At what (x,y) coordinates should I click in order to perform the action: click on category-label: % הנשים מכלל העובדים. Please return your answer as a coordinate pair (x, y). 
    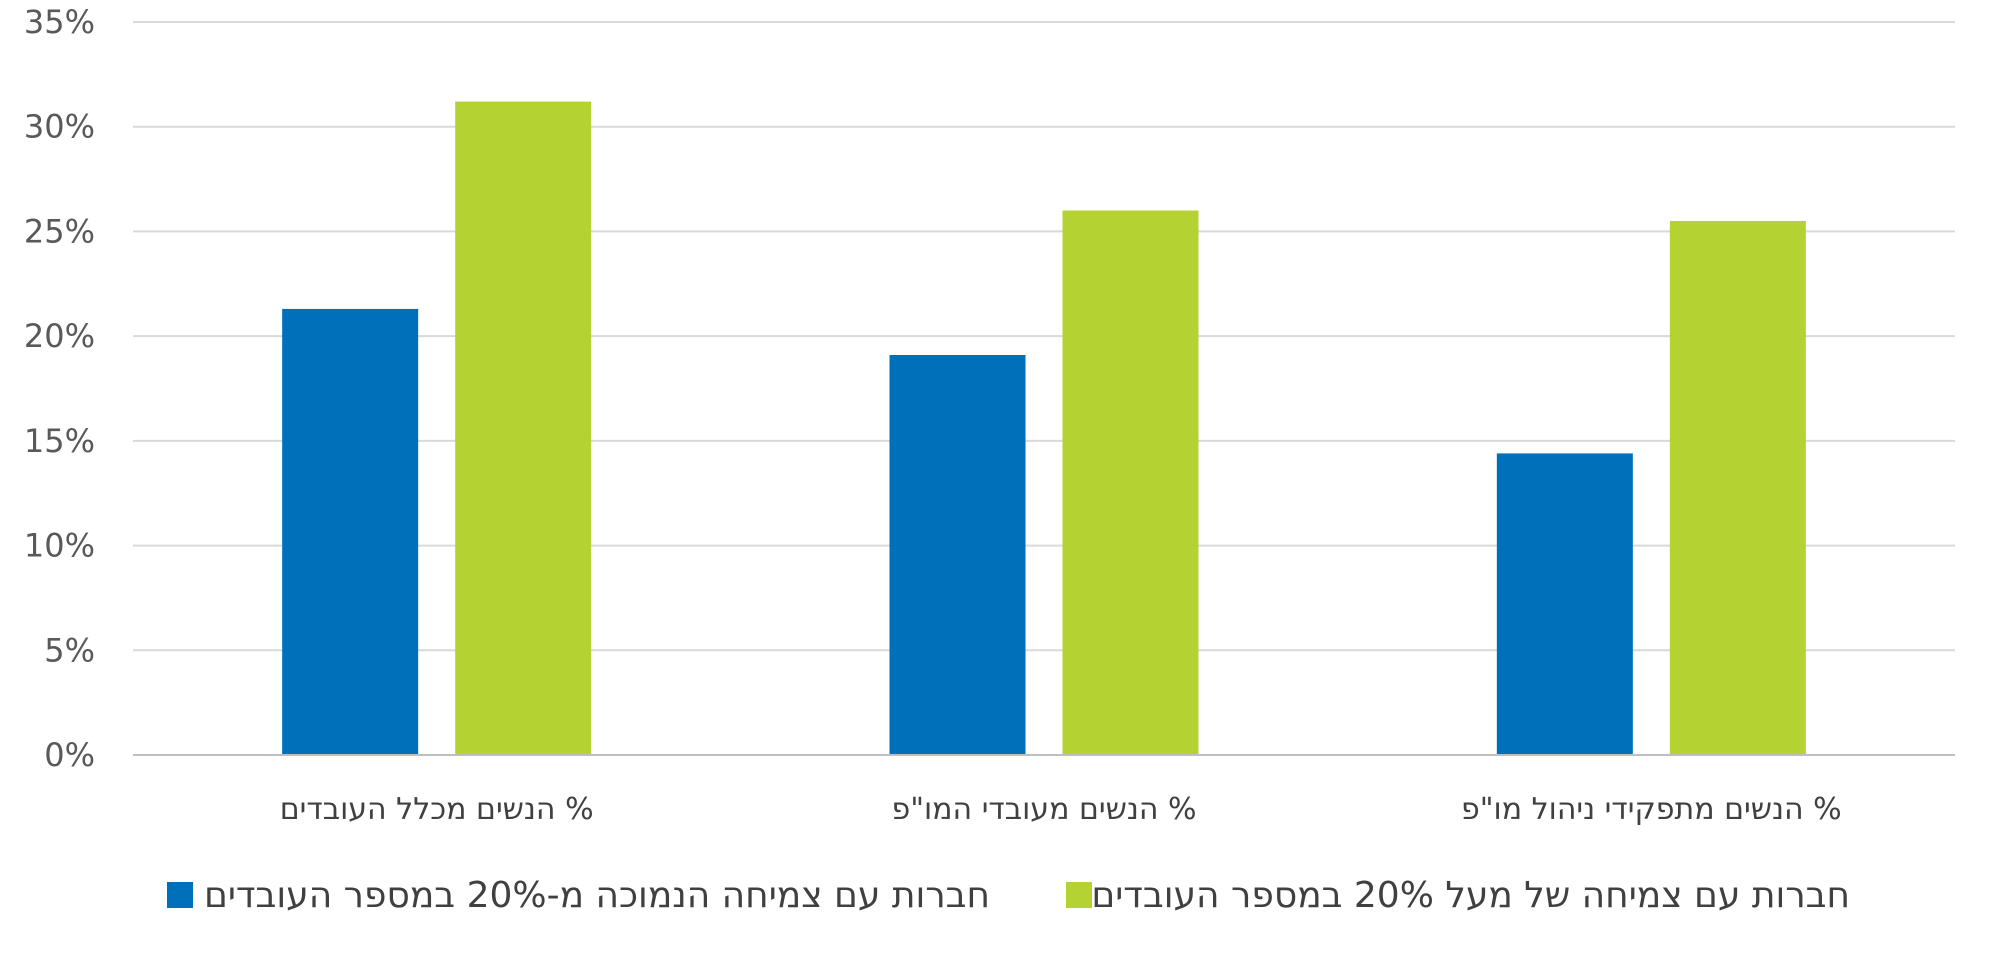
    Looking at the image, I should click on (437, 809).